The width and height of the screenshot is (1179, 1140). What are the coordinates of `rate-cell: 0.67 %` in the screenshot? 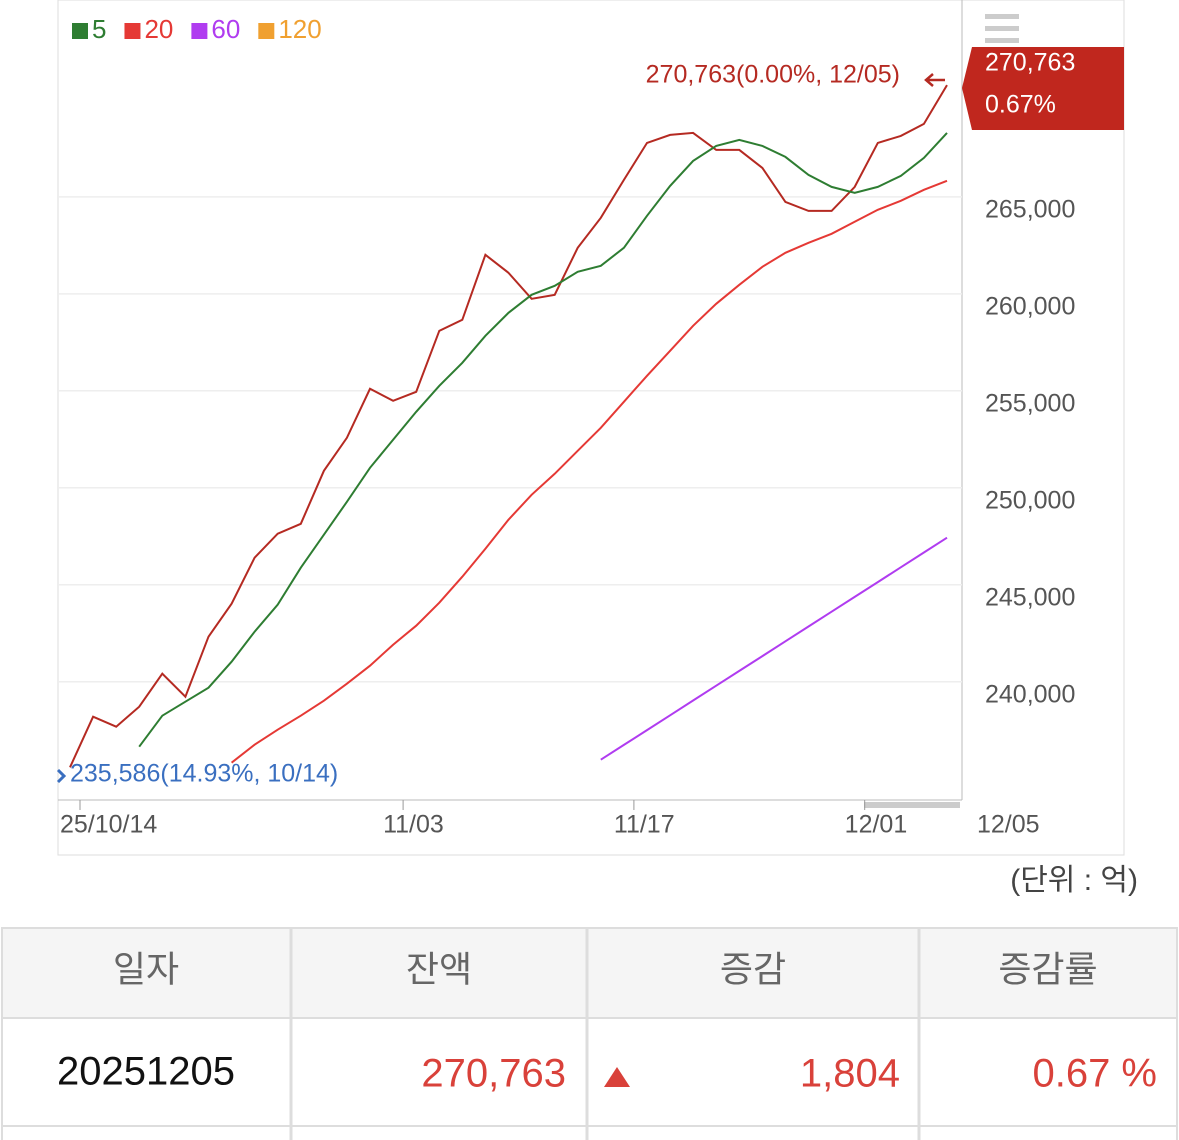 It's located at (1094, 1074).